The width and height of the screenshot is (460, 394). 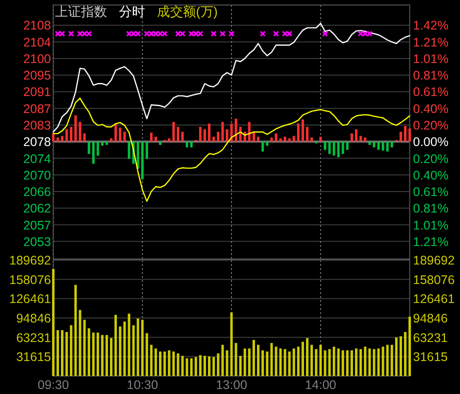 I want to click on y2-tick-label: 94846, so click(x=430, y=319).